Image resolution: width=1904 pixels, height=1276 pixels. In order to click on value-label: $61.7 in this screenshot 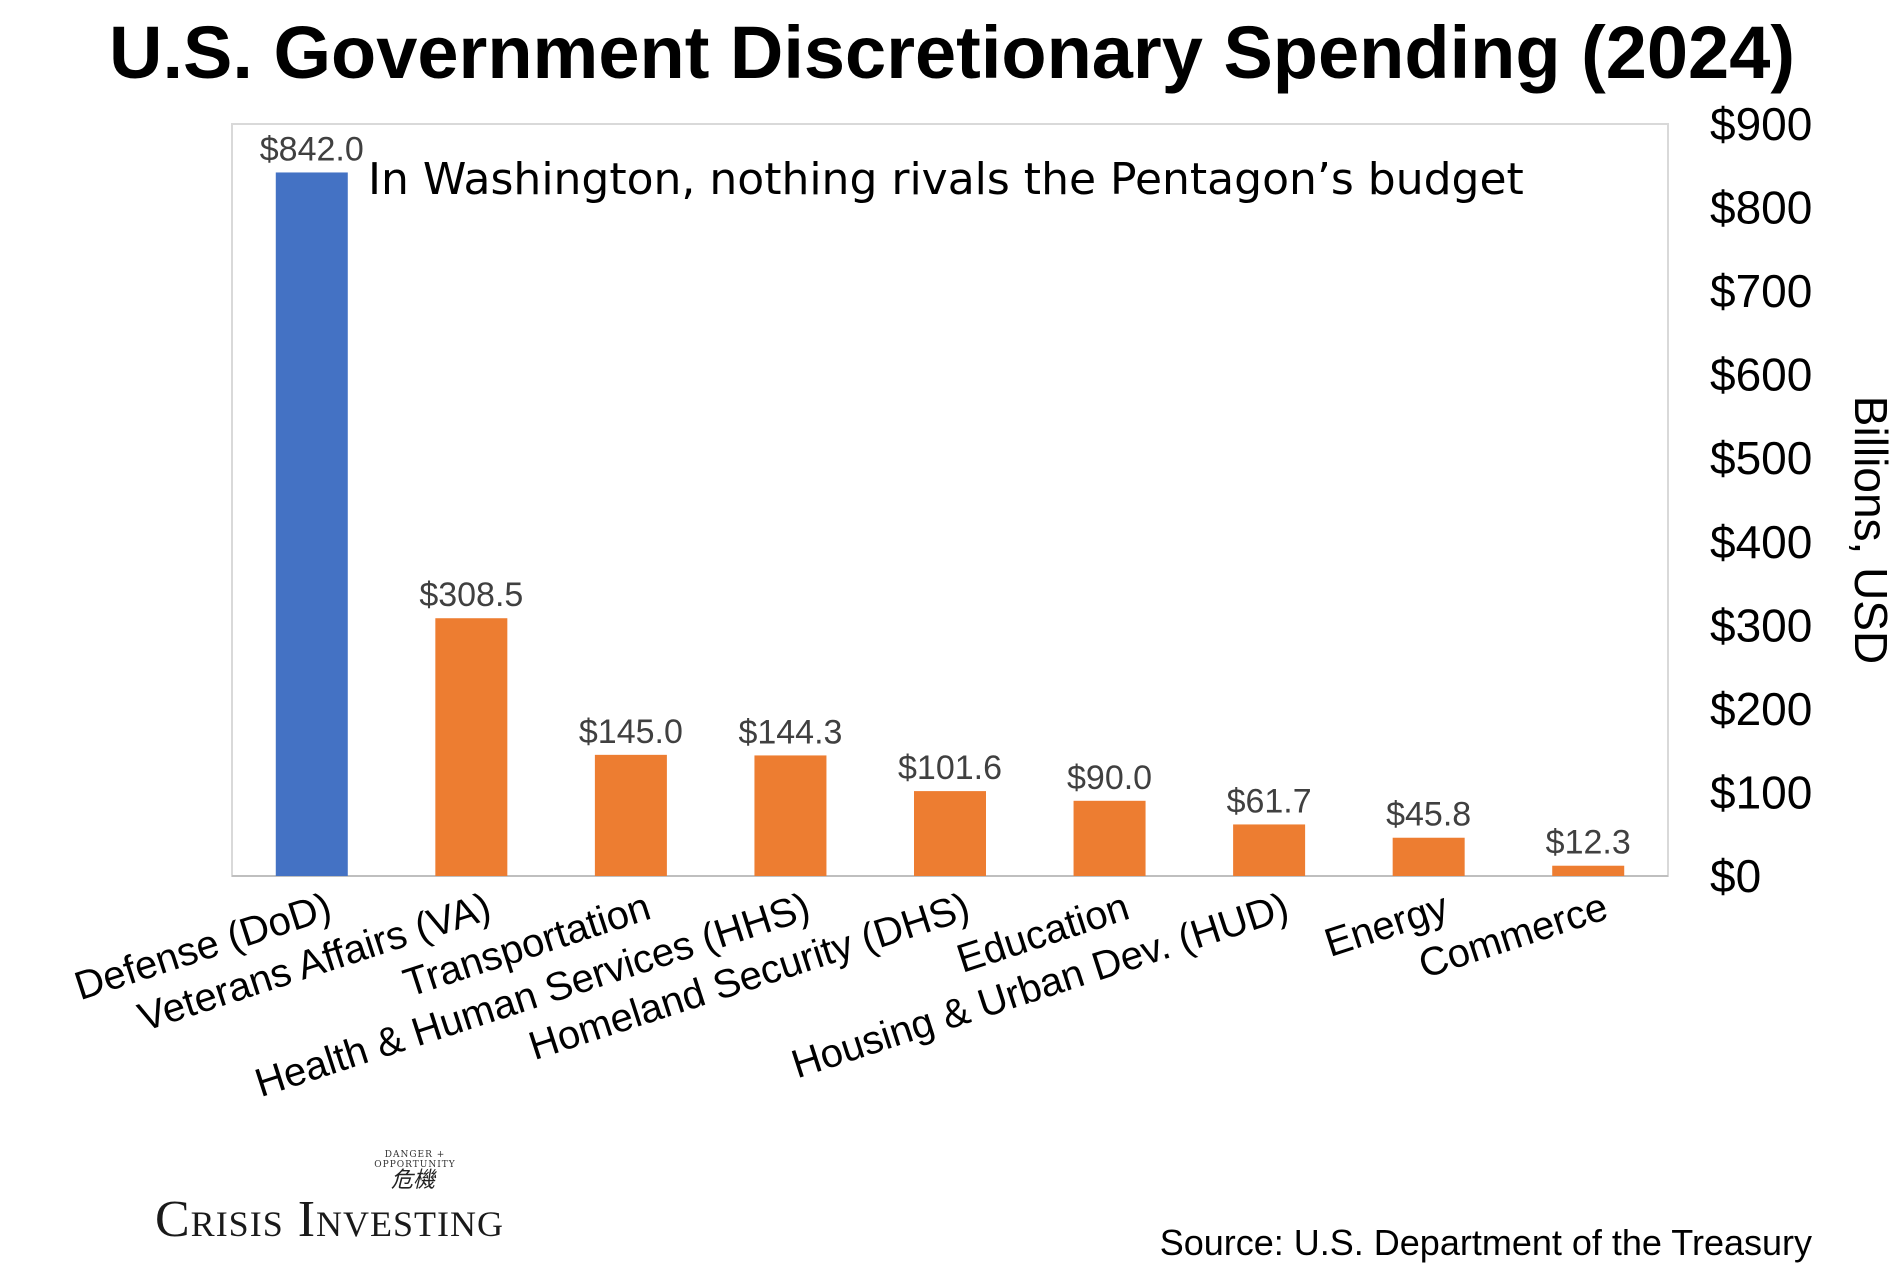, I will do `click(1269, 801)`.